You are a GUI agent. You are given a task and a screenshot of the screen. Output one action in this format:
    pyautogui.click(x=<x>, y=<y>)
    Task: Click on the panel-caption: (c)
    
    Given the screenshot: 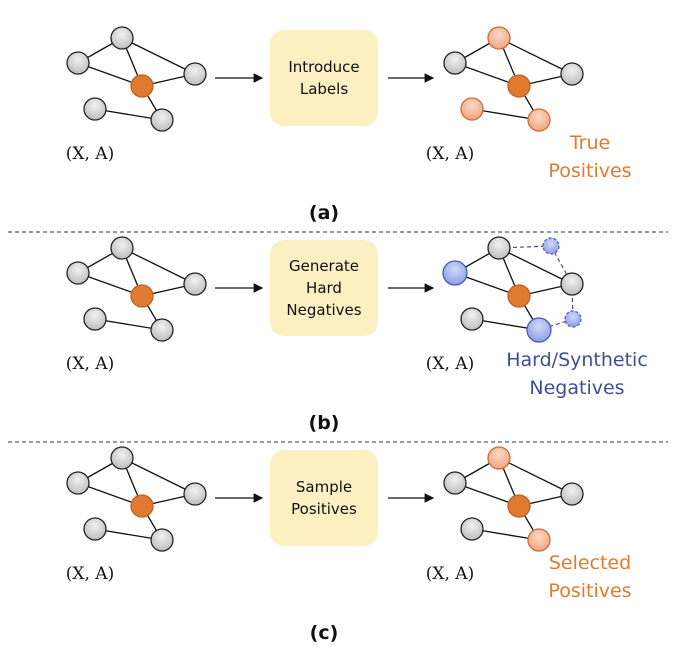 What is the action you would take?
    pyautogui.click(x=324, y=633)
    